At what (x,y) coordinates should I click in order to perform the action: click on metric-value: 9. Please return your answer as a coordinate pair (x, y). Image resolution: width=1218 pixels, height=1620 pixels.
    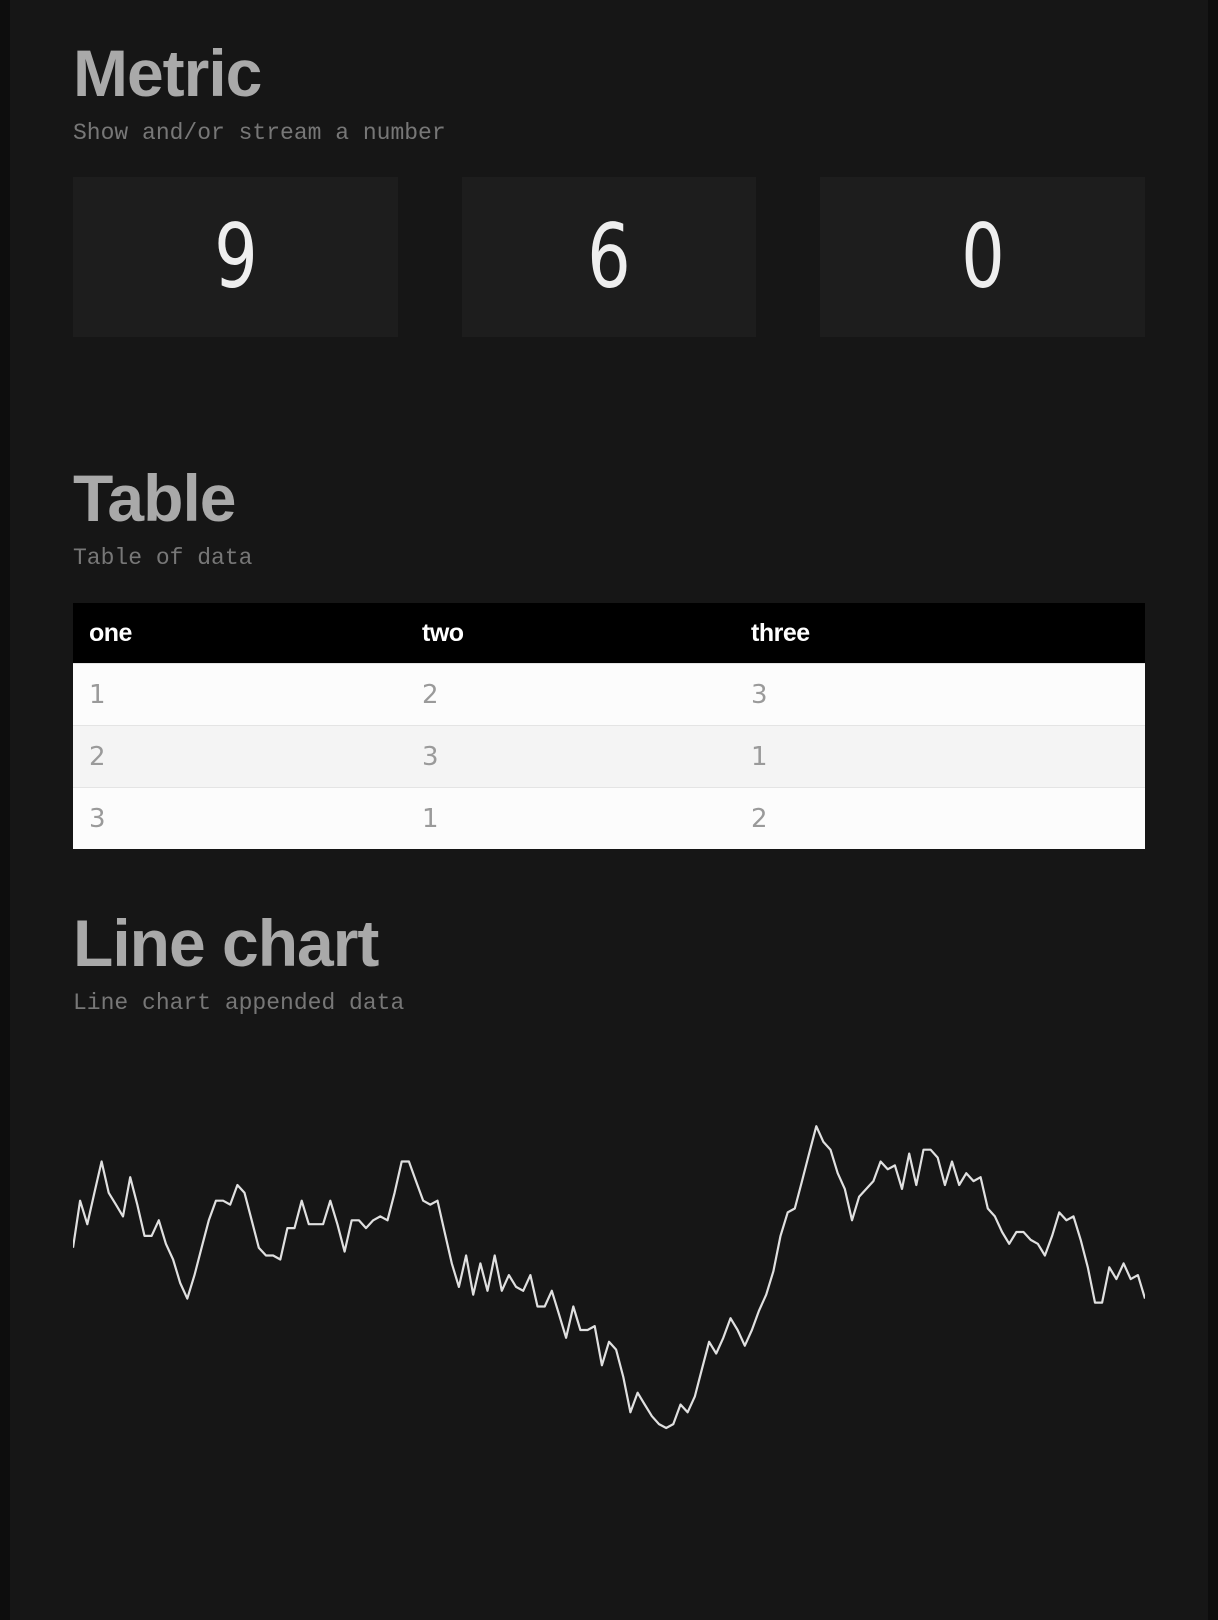
    Looking at the image, I should click on (235, 256).